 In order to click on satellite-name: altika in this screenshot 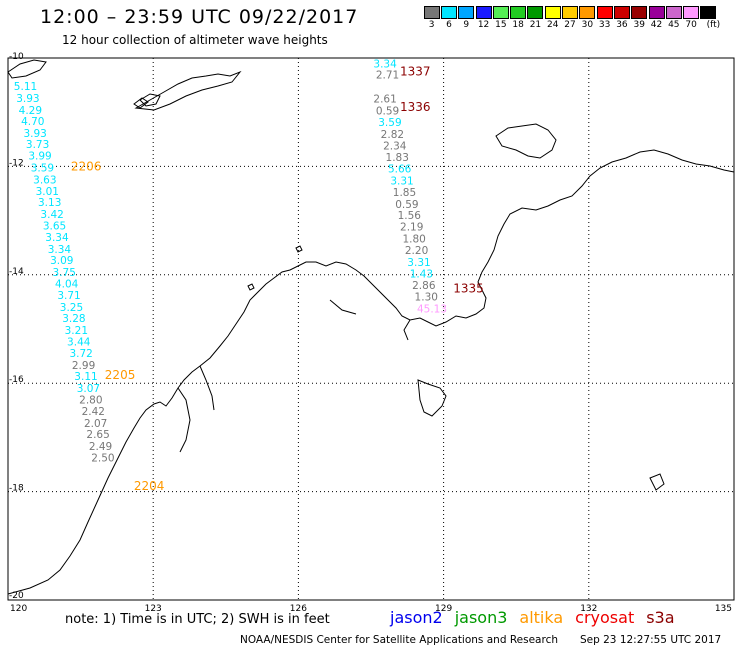, I will do `click(541, 617)`.